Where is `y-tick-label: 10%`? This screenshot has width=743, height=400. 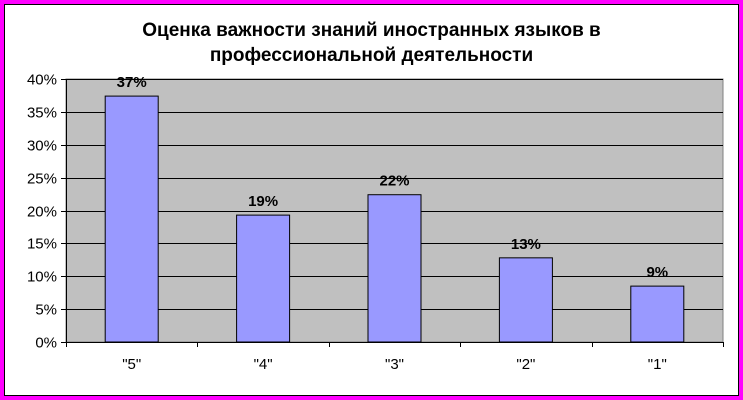 y-tick-label: 10% is located at coordinates (42, 277).